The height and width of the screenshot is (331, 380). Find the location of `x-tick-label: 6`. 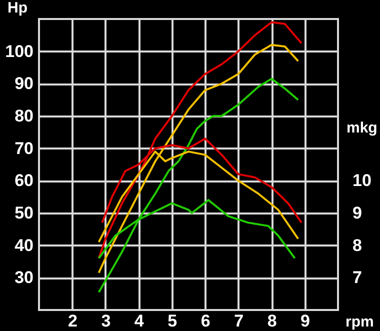

x-tick-label: 6 is located at coordinates (205, 321).